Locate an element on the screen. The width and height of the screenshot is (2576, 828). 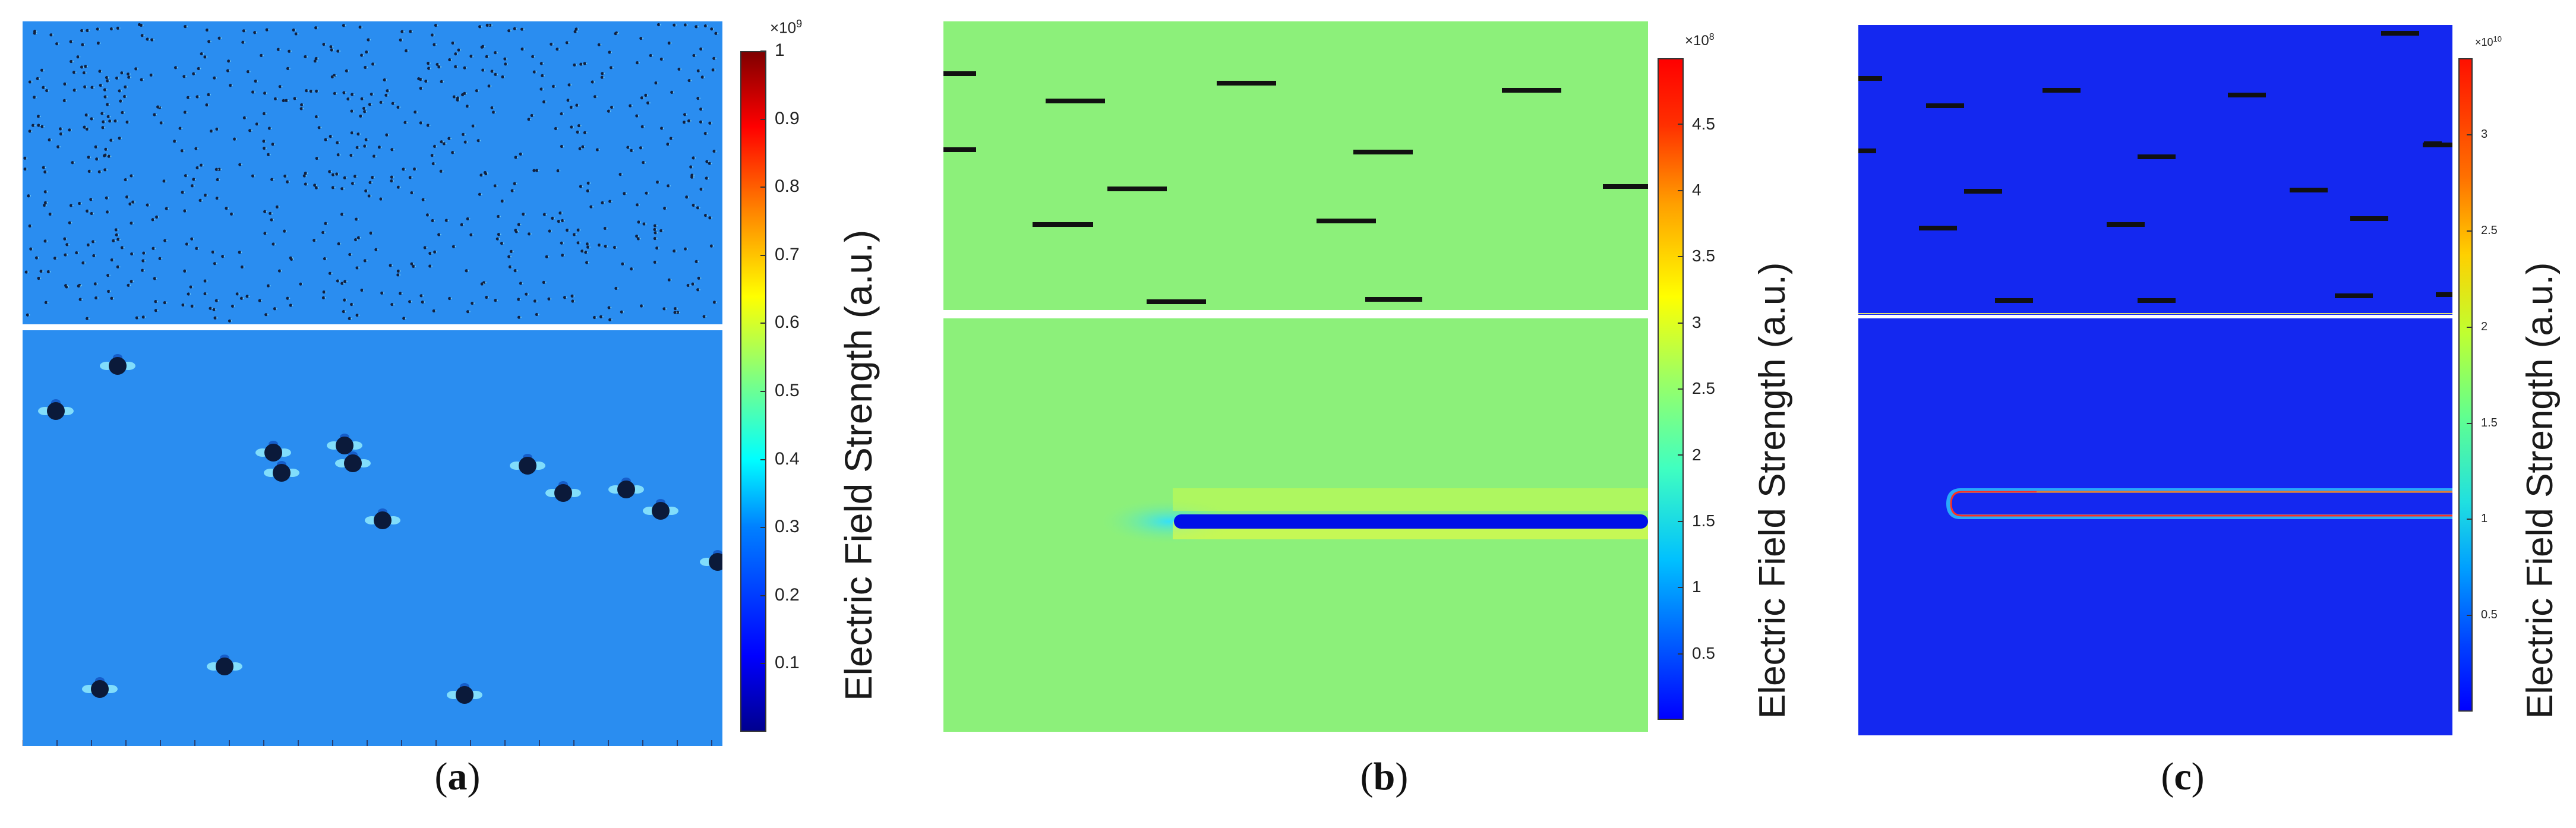
panel-c-bottom-plot is located at coordinates (2155, 526).